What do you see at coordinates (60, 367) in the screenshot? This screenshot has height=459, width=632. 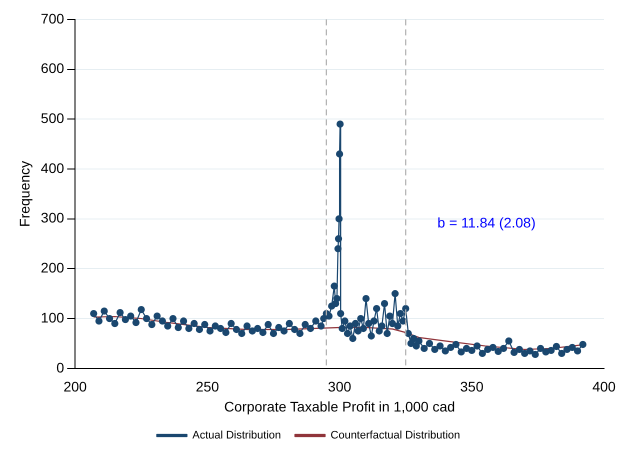 I see `y-tick-label: 0` at bounding box center [60, 367].